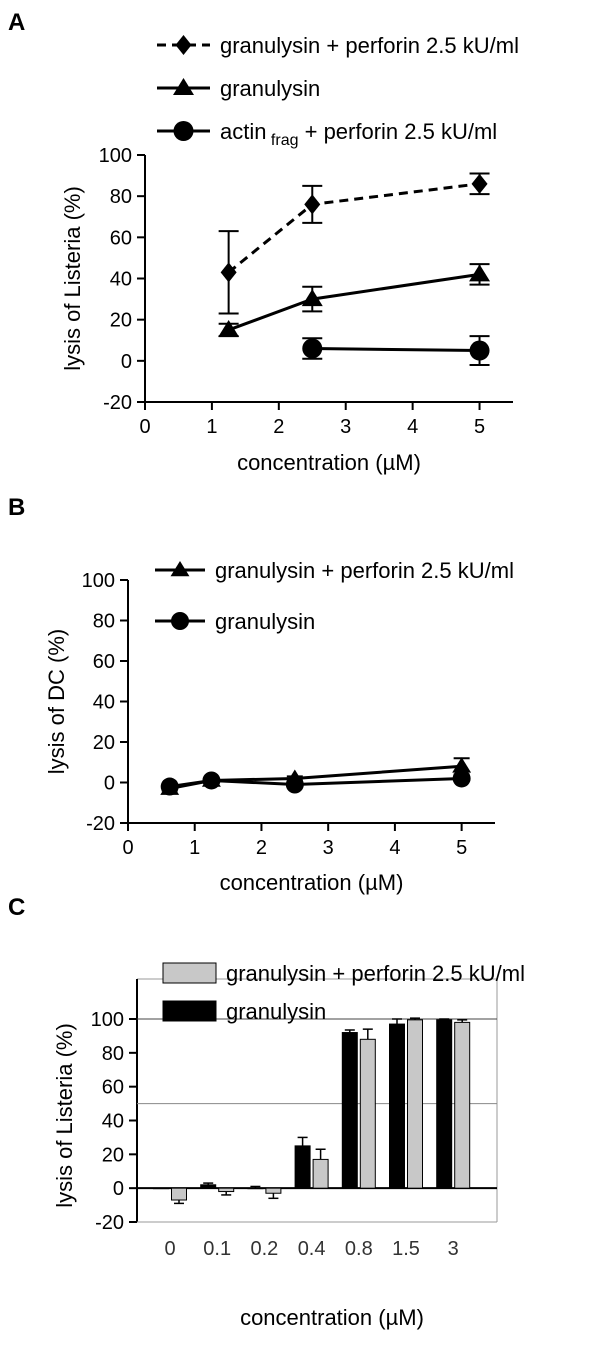  I want to click on panel-b-xtick-label-2: 2, so click(261, 848).